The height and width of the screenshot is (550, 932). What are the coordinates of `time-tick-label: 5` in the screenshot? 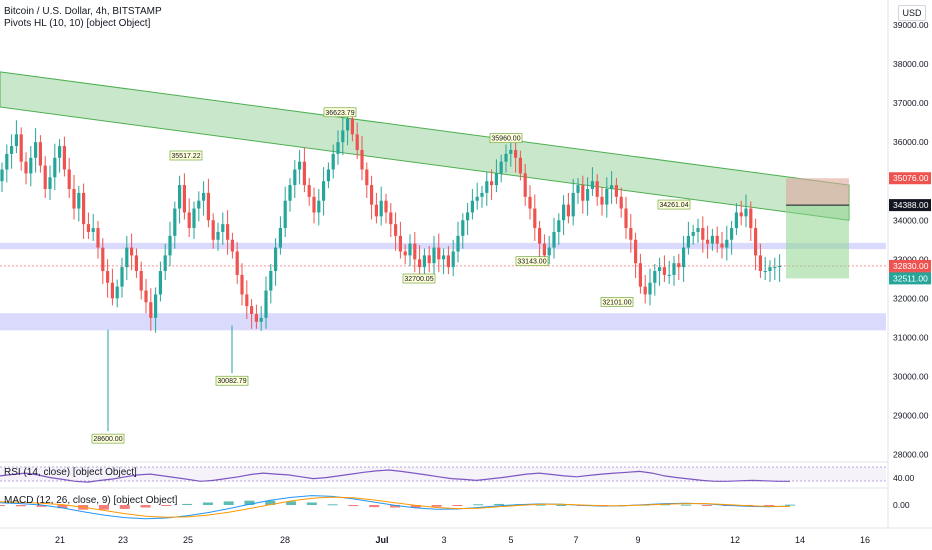 It's located at (510, 540).